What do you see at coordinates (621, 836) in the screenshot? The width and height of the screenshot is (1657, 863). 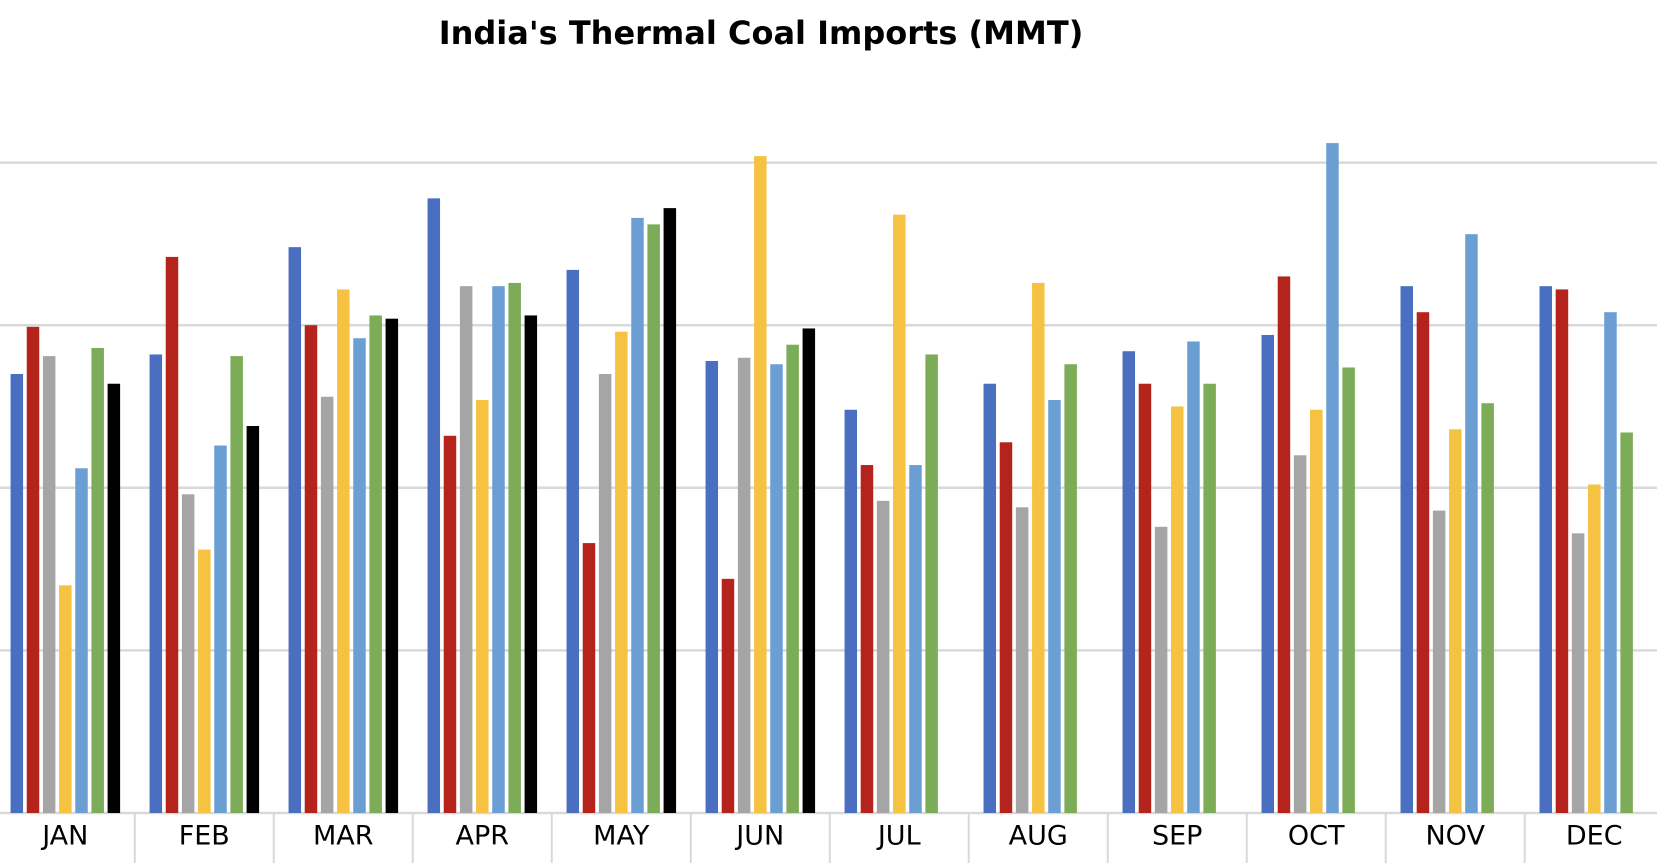 I see `x-tick-label: MAY` at bounding box center [621, 836].